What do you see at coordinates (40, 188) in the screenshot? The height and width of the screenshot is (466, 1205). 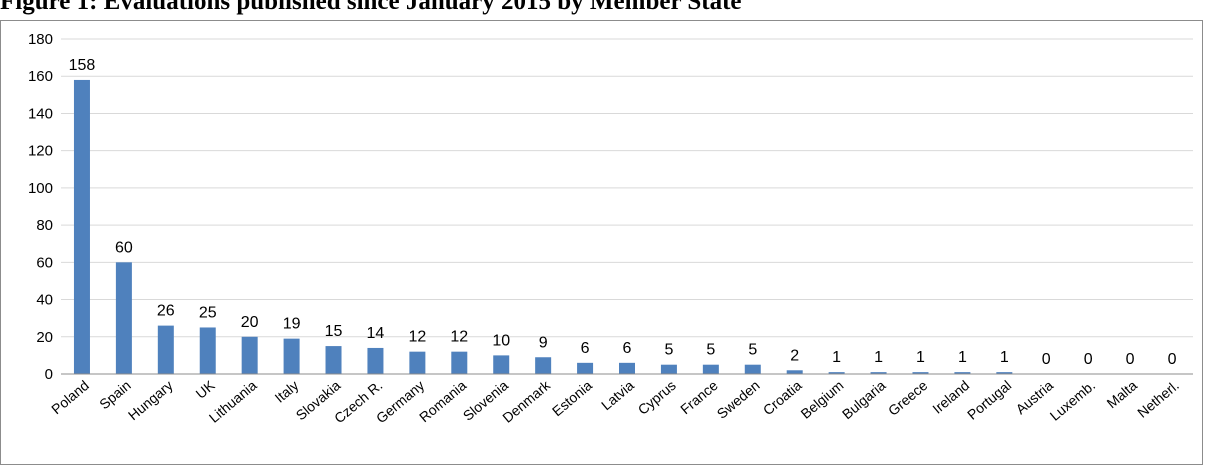 I see `y-tick-label: 100` at bounding box center [40, 188].